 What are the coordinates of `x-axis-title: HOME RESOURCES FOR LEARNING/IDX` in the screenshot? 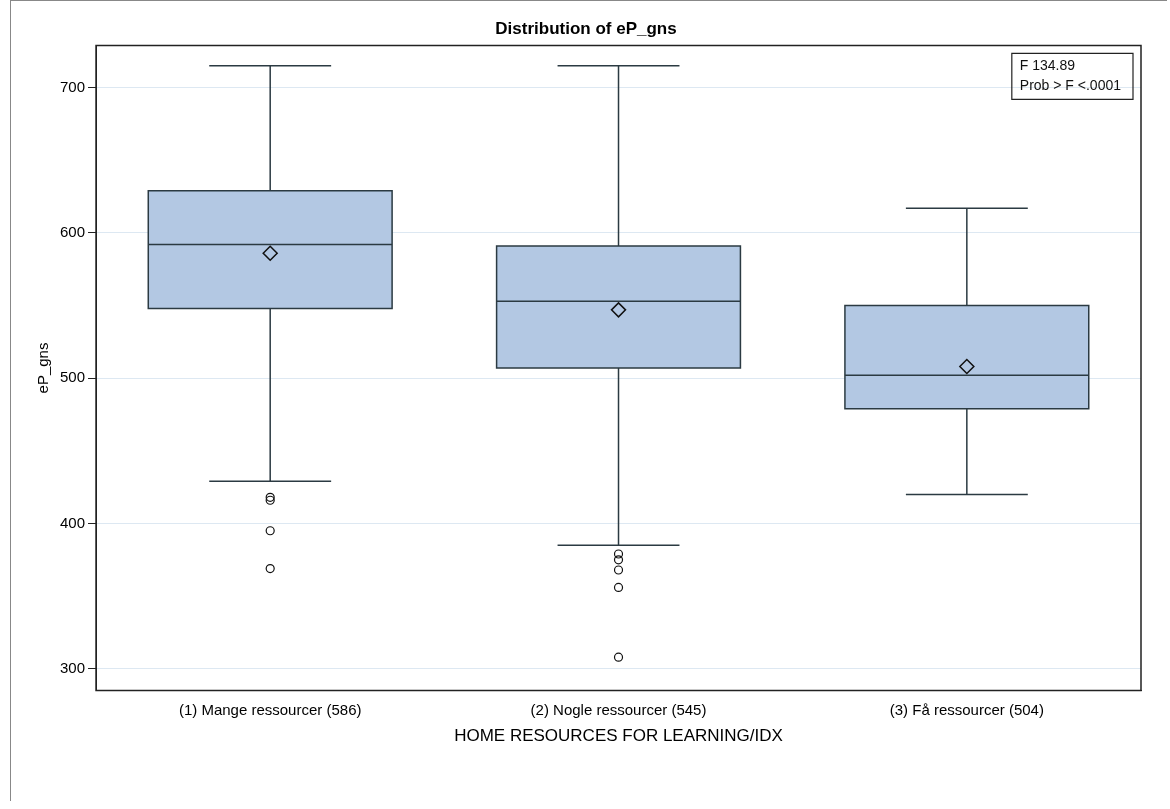 It's located at (618, 736).